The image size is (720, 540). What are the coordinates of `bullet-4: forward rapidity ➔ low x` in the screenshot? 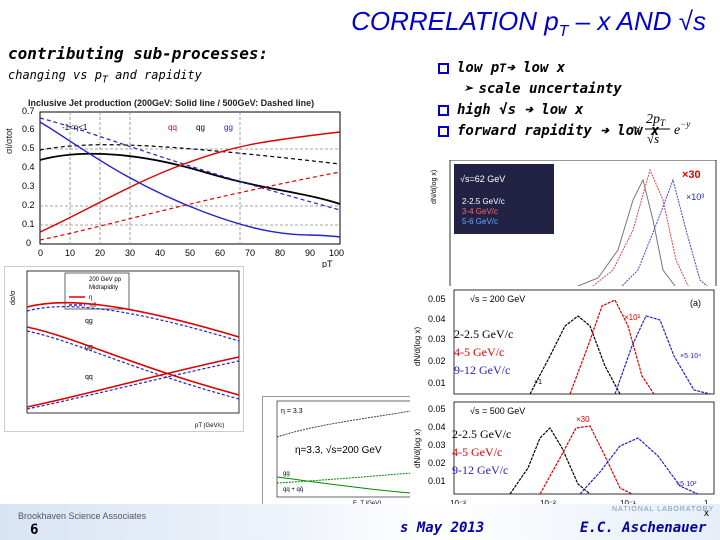 It's located at (548, 131).